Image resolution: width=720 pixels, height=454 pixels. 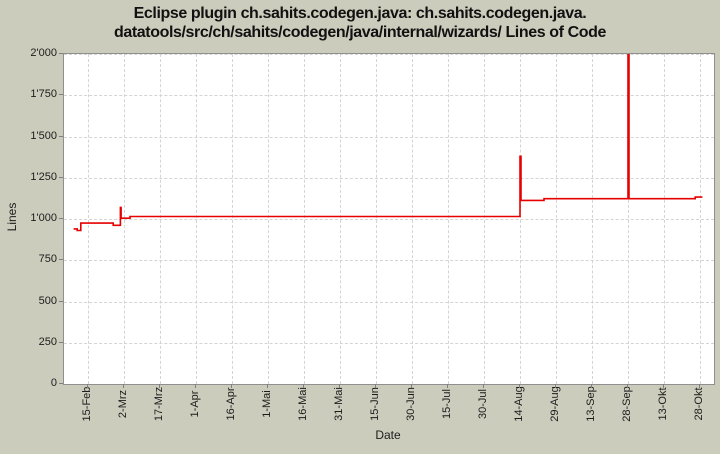 What do you see at coordinates (483, 404) in the screenshot?
I see `x-tick-label: 30-Jul` at bounding box center [483, 404].